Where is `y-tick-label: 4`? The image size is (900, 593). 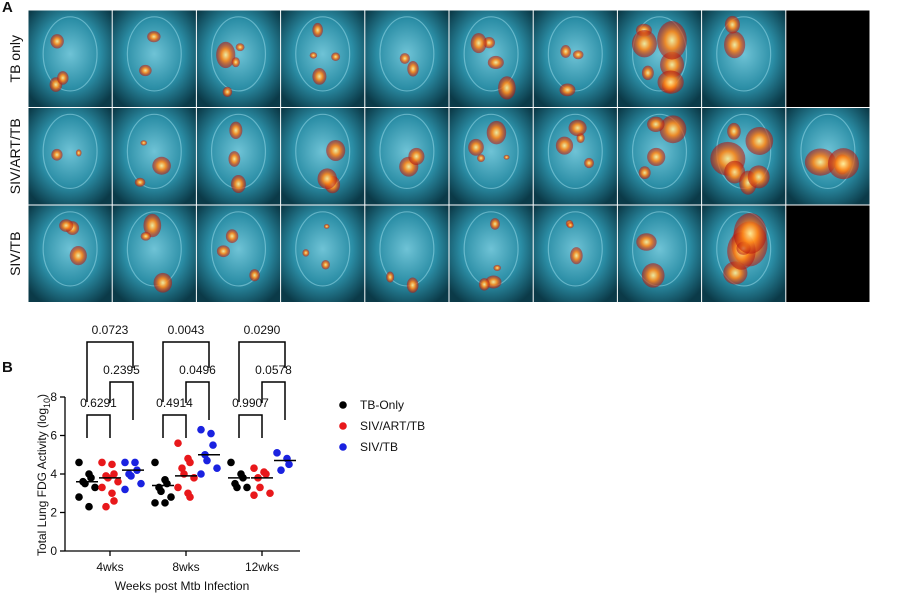 y-tick-label: 4 is located at coordinates (53, 474).